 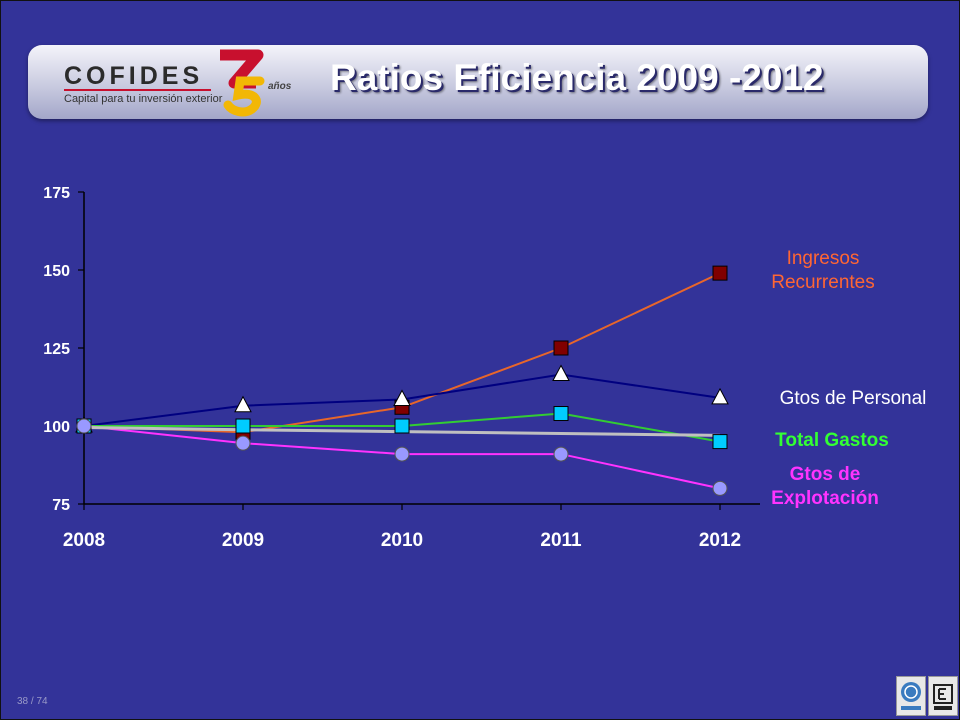 I want to click on y-tick-label: 175, so click(x=56, y=193).